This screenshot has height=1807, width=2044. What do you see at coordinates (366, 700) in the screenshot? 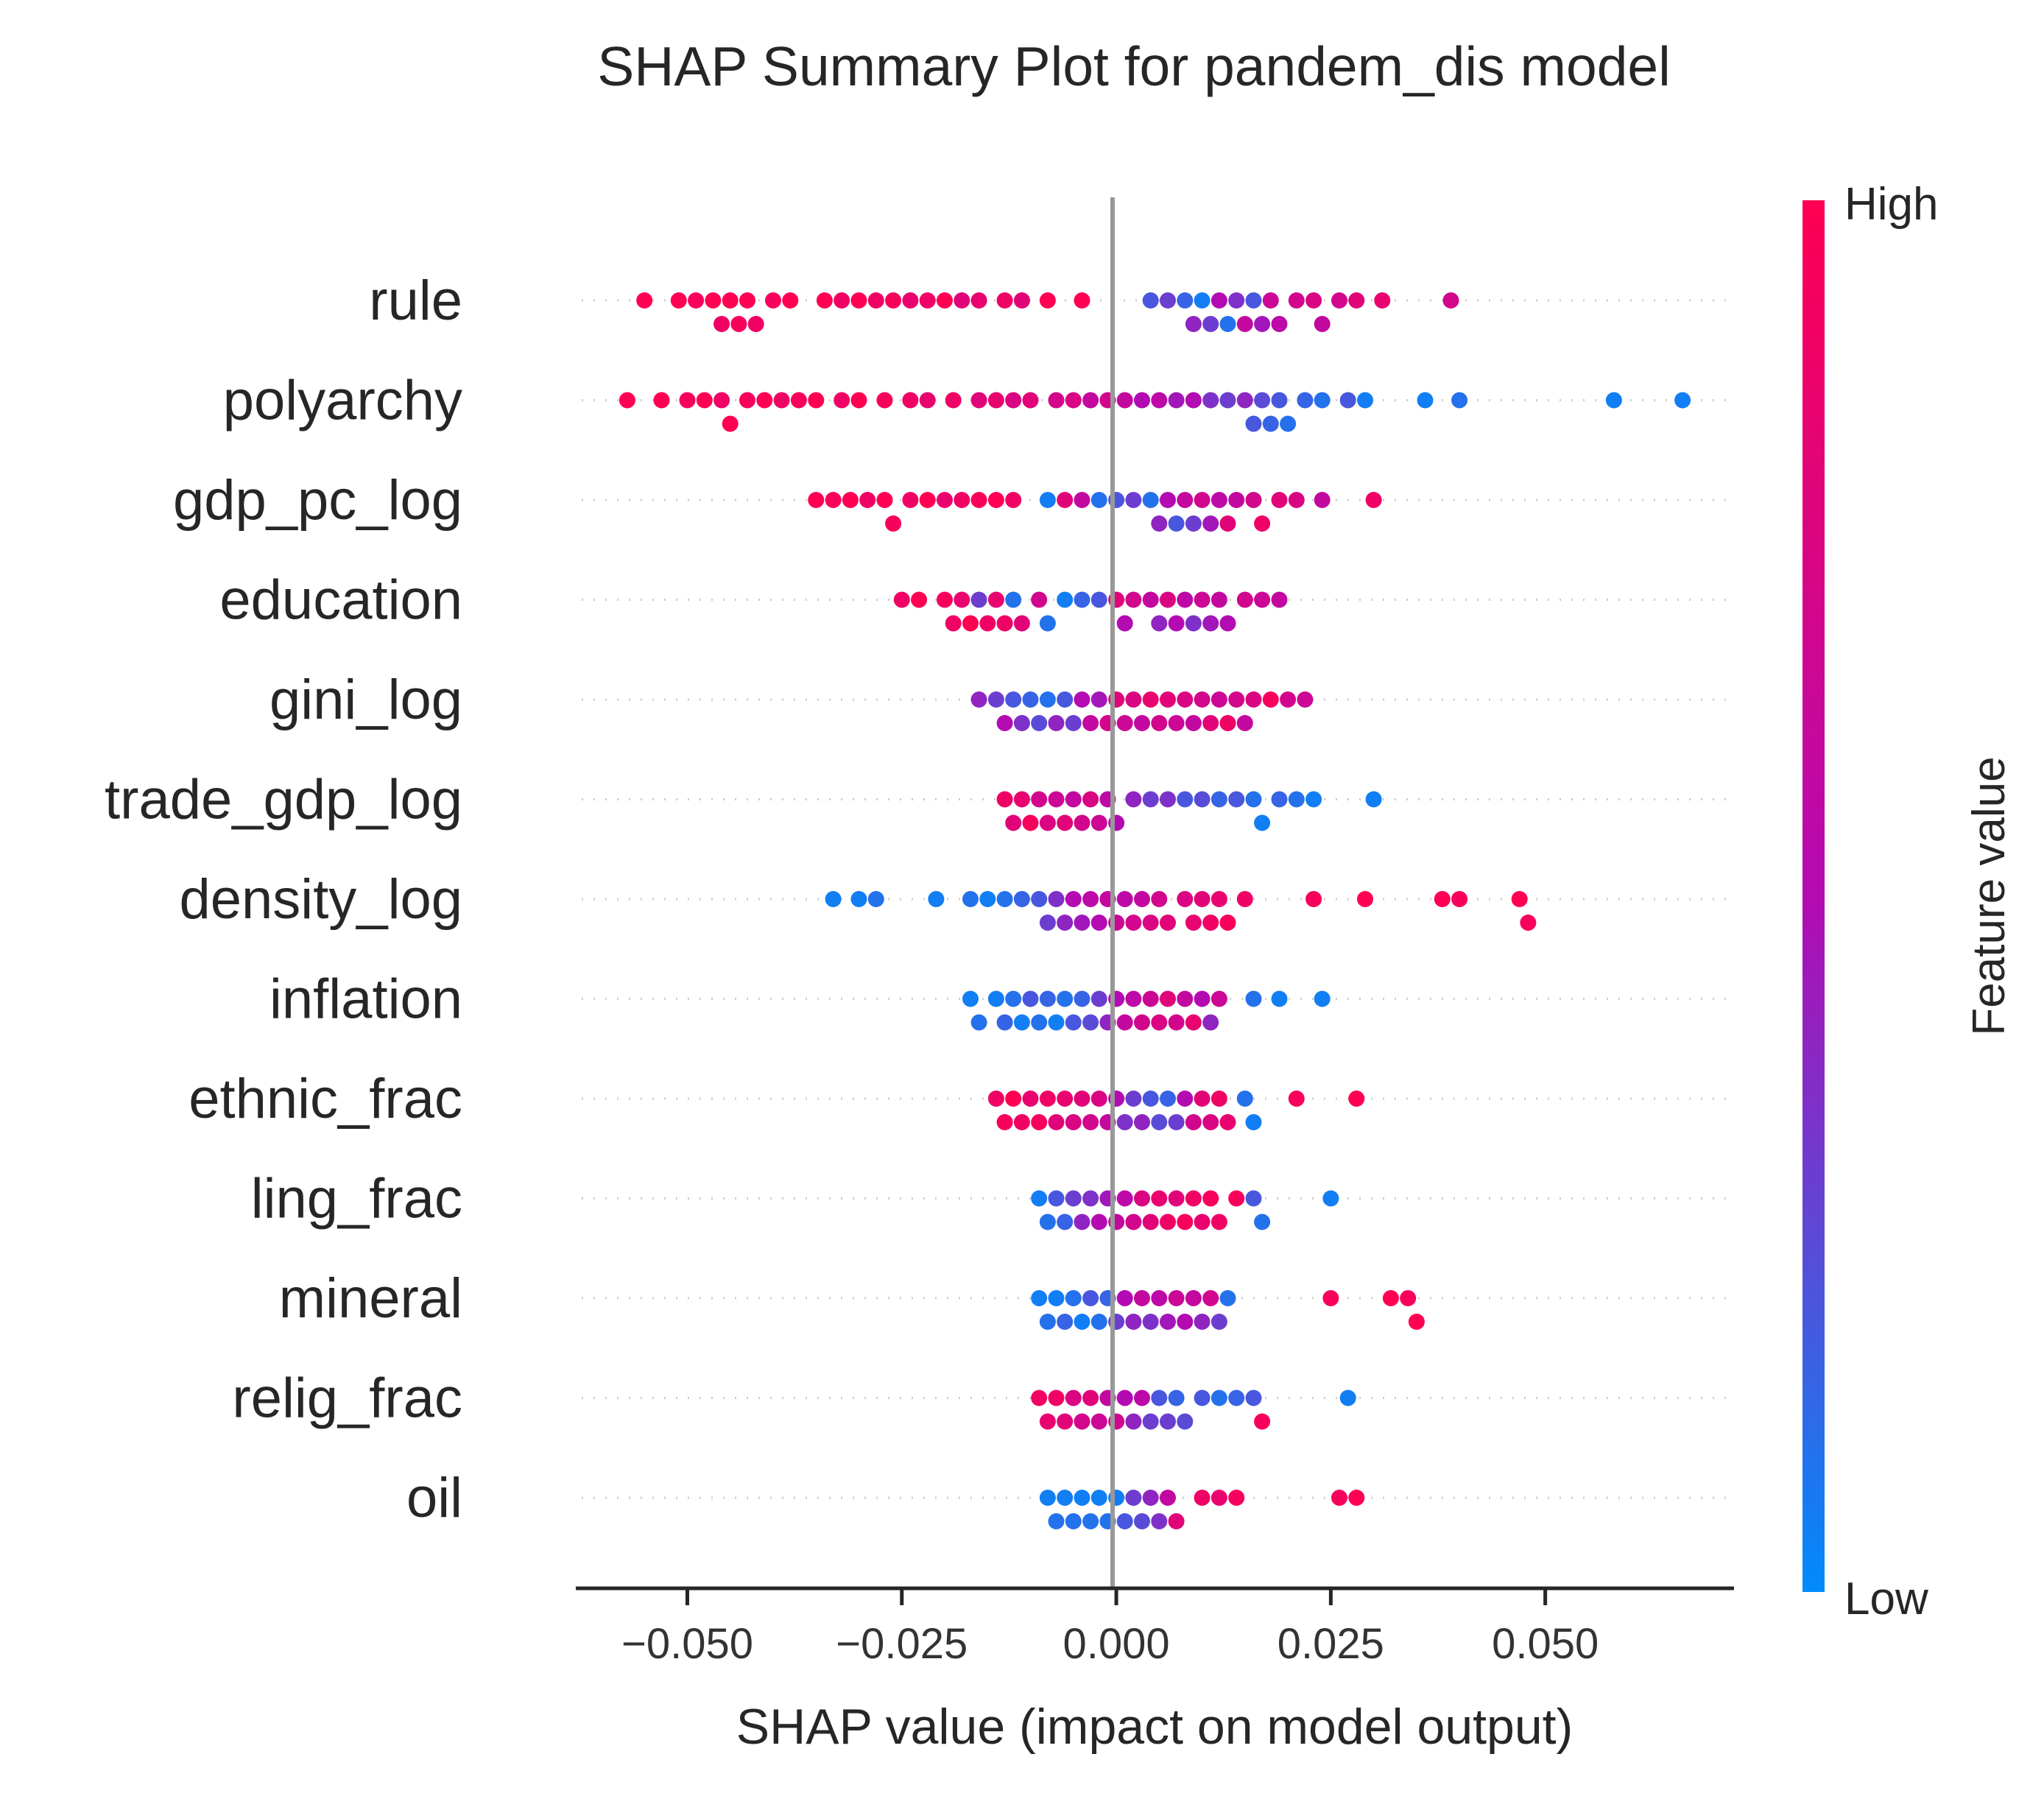
I see `feature-label-gini-log: gini_log` at bounding box center [366, 700].